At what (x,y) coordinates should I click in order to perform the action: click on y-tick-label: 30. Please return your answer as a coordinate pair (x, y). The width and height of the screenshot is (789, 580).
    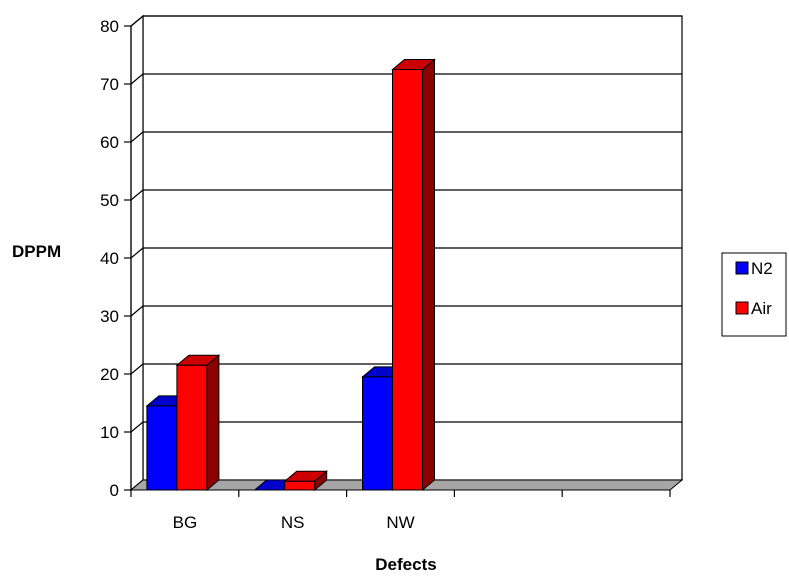
    Looking at the image, I should click on (109, 316).